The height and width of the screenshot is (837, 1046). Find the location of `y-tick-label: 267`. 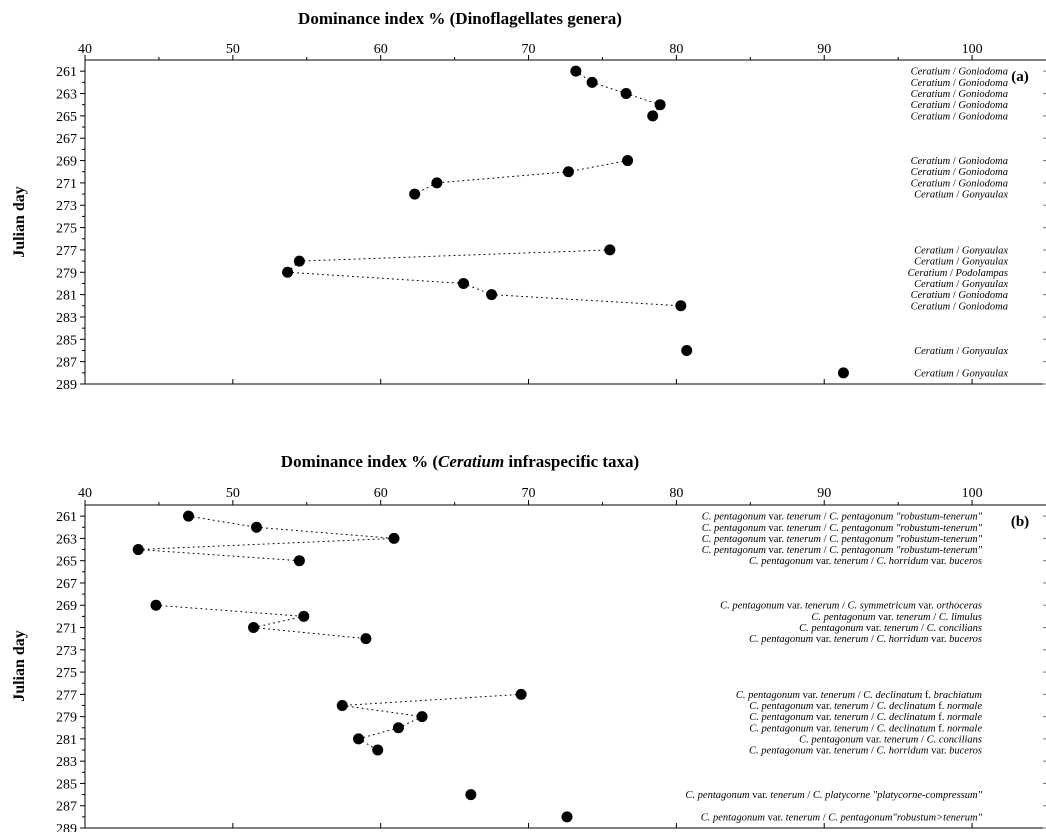

y-tick-label: 267 is located at coordinates (66, 139).